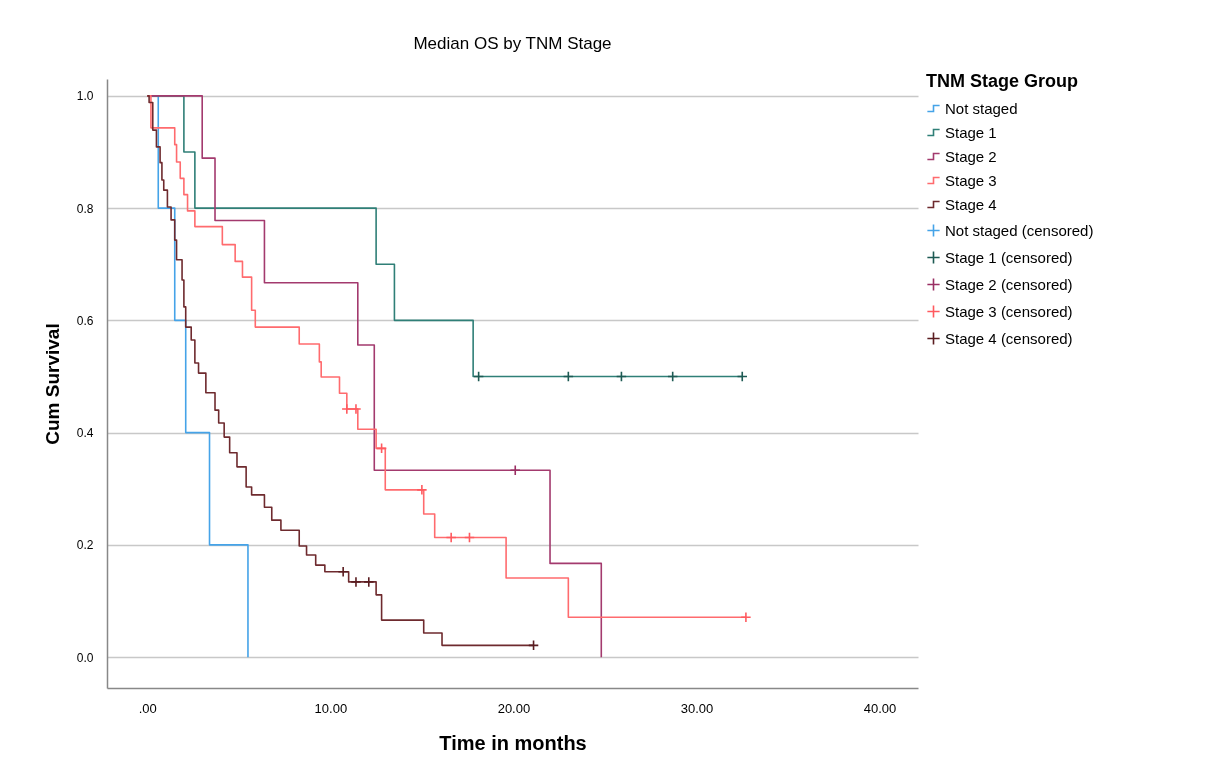 The height and width of the screenshot is (780, 1212). Describe the element at coordinates (513, 742) in the screenshot. I see `x-axis-title: Time in months` at that location.